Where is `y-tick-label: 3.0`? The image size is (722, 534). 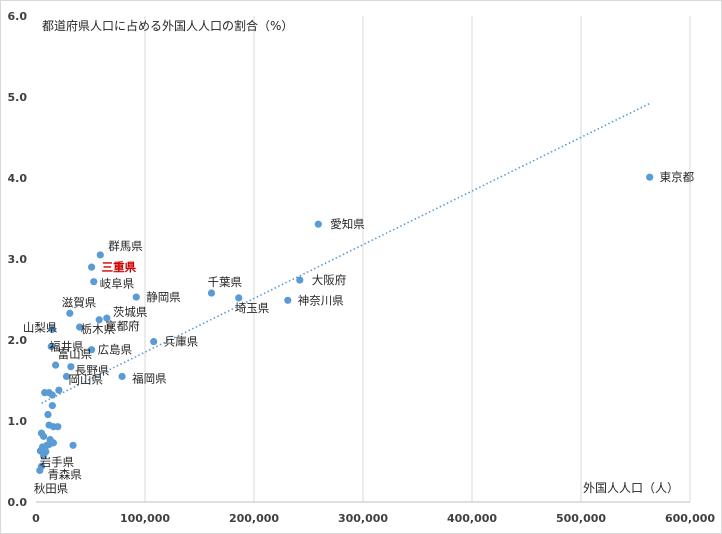 y-tick-label: 3.0 is located at coordinates (18, 259).